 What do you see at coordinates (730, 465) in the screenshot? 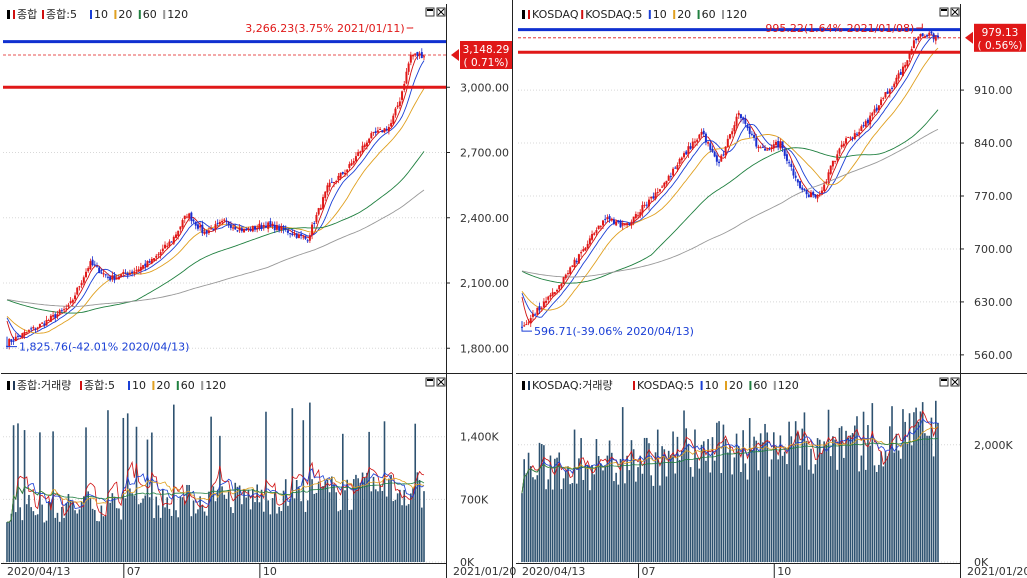
I see `volume-ma-60-line` at bounding box center [730, 465].